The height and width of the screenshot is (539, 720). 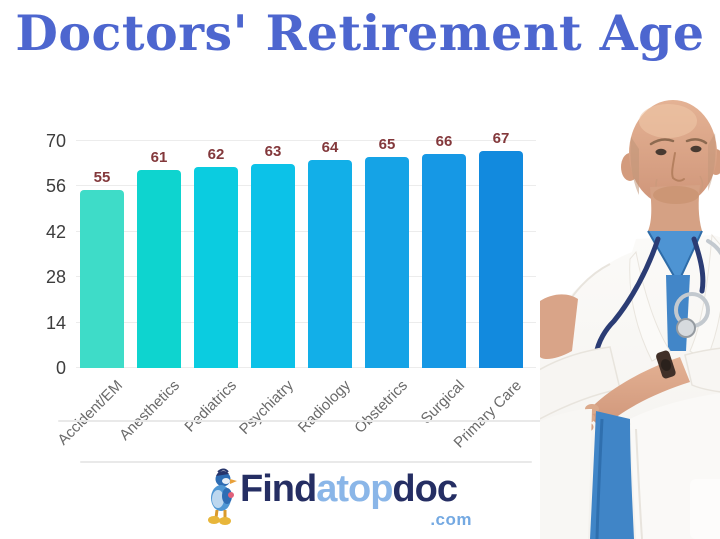 I want to click on y-tick-label: 42, so click(x=55, y=231).